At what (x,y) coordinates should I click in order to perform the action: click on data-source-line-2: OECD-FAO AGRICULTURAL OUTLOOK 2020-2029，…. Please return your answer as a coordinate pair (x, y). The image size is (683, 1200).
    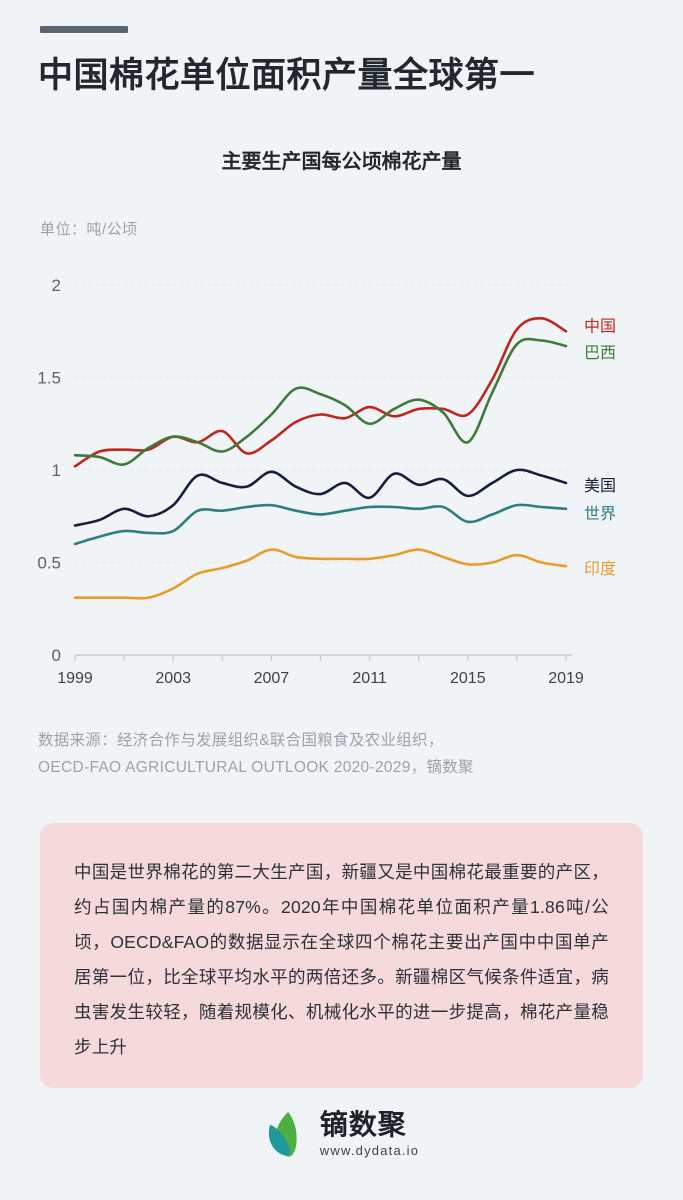
    Looking at the image, I should click on (256, 767).